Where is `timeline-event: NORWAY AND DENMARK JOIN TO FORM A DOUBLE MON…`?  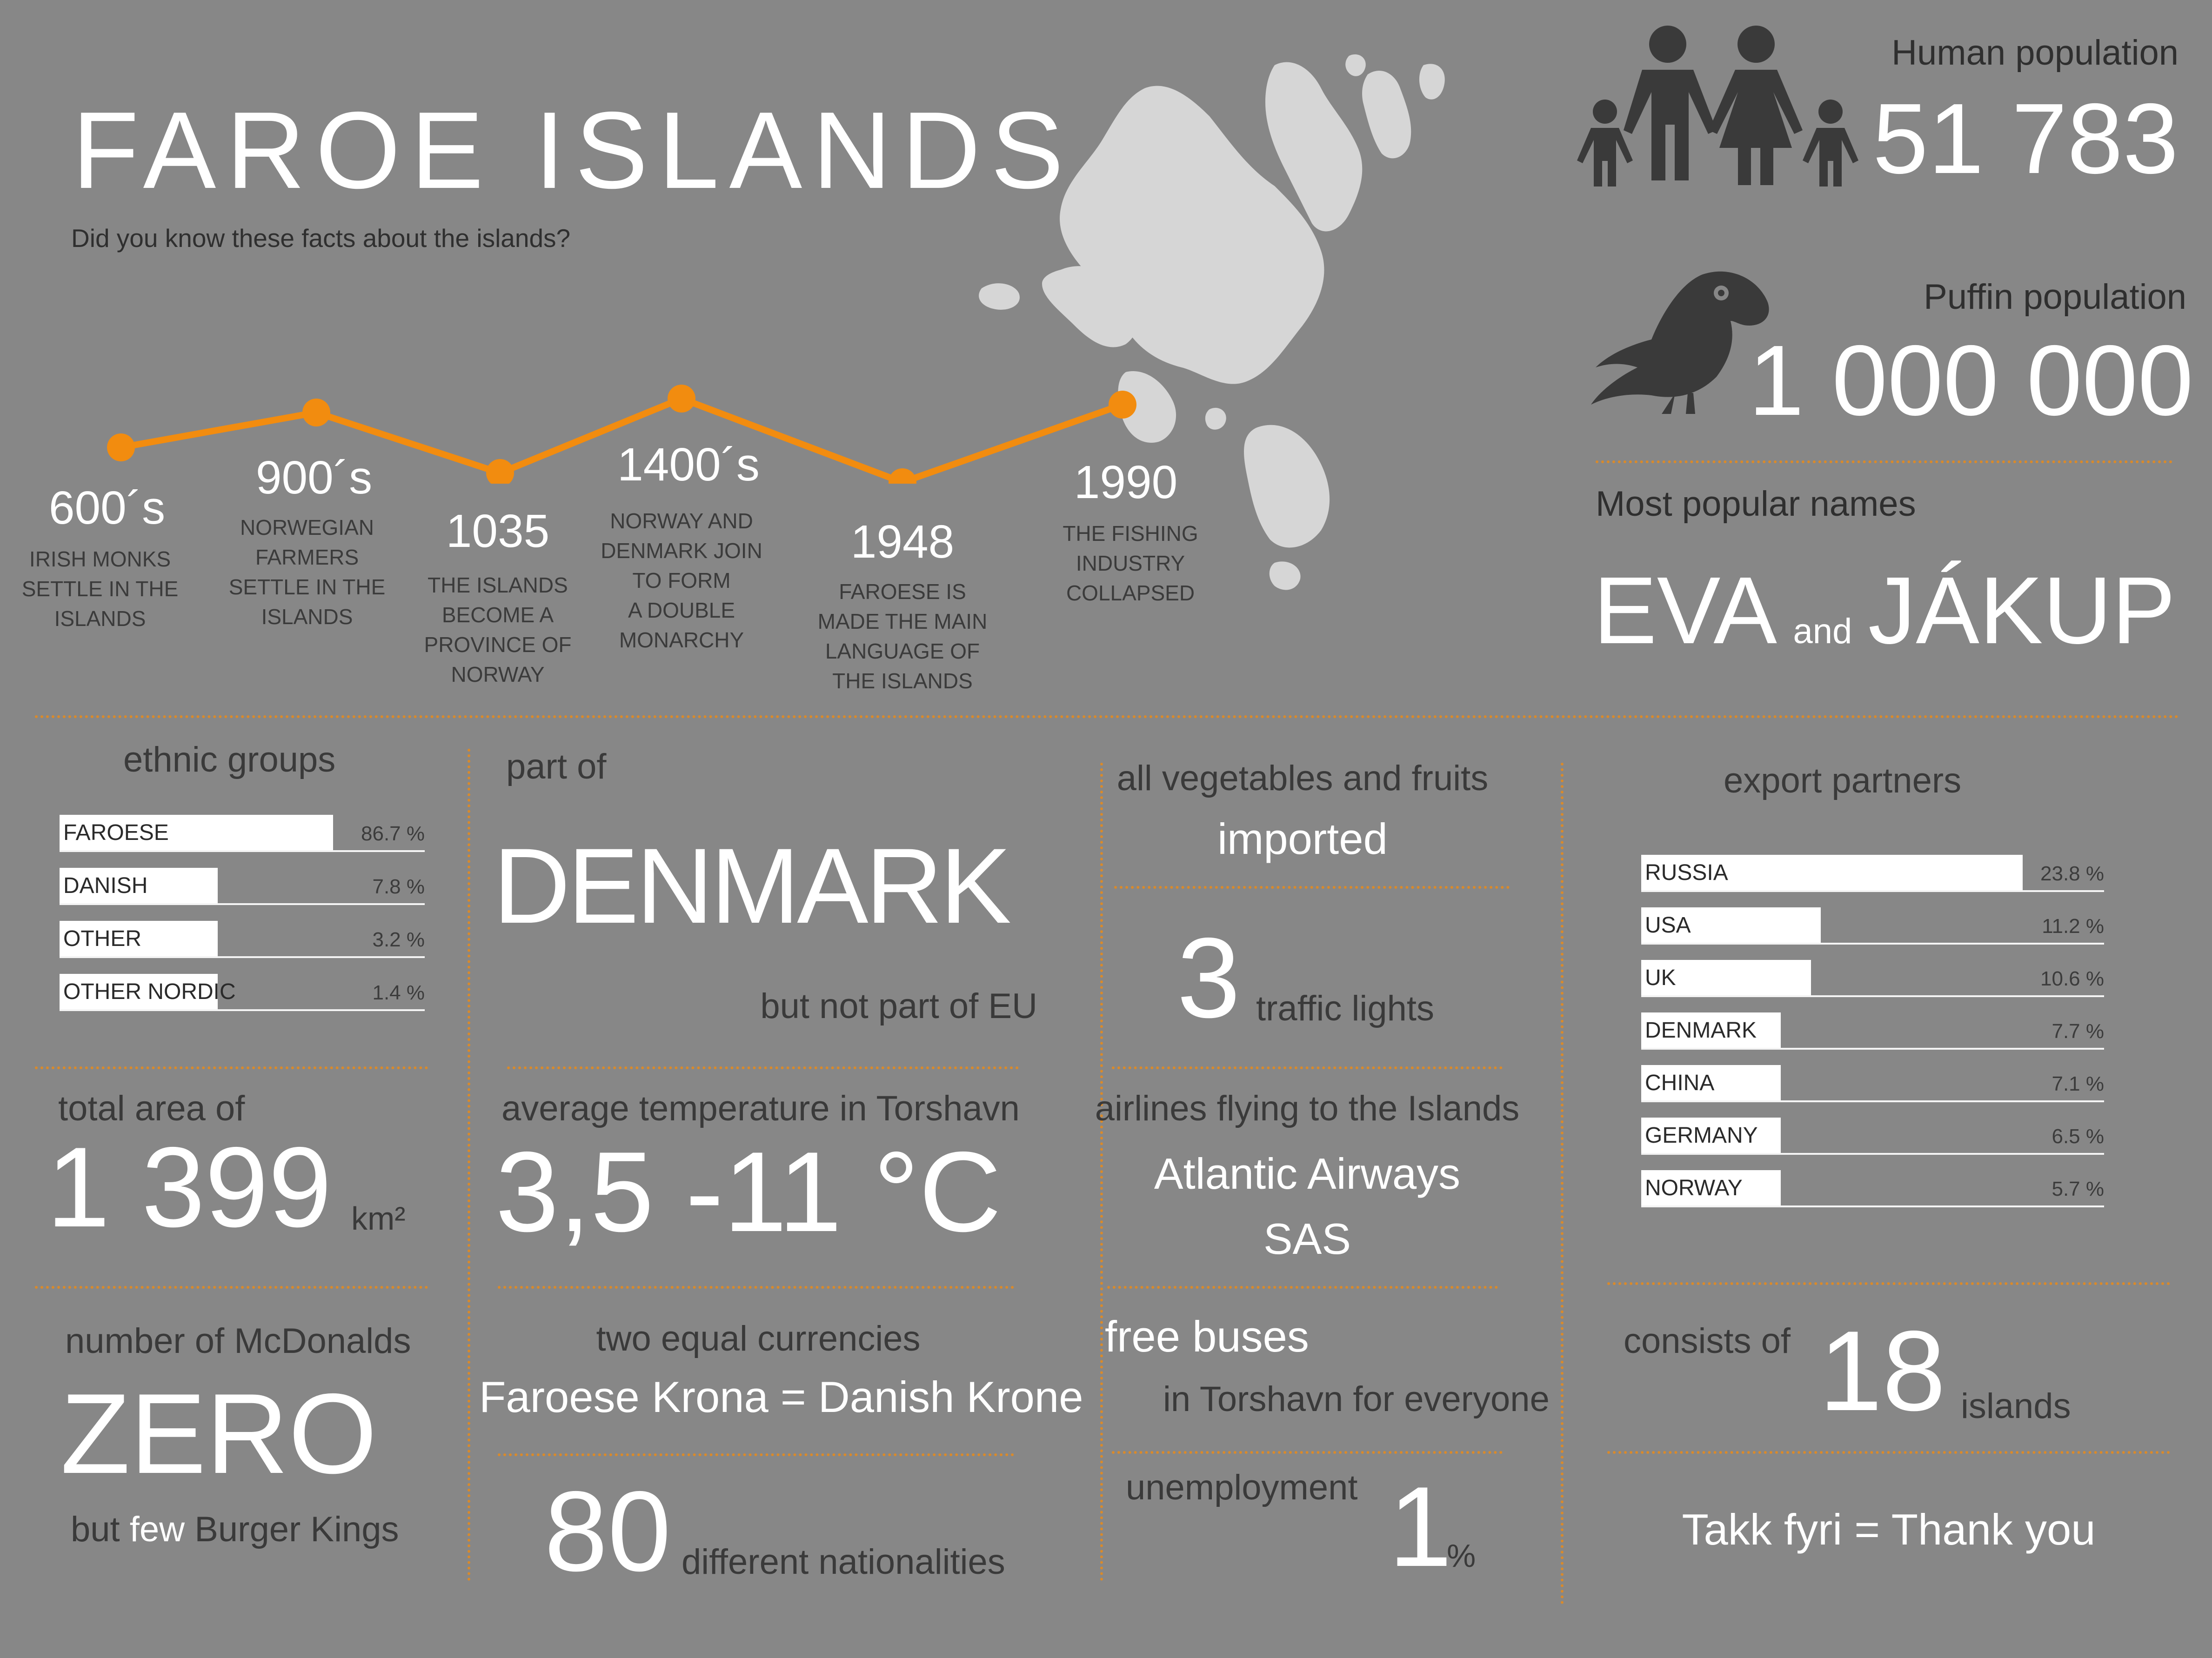
timeline-event: NORWAY AND DENMARK JOIN TO FORM A DOUBLE MON… is located at coordinates (681, 580).